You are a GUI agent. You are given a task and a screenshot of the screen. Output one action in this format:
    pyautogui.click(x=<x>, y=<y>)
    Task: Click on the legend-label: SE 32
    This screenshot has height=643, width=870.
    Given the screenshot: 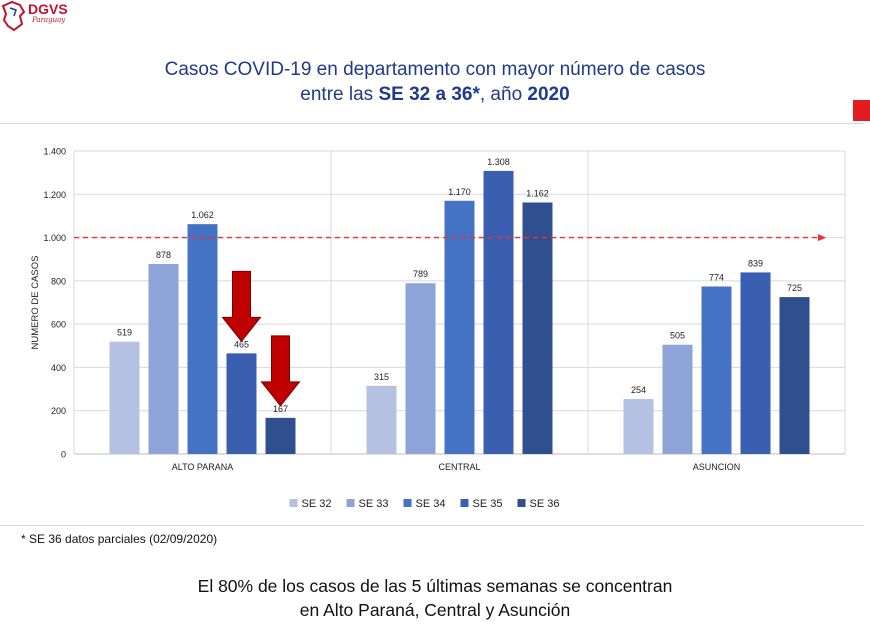 What is the action you would take?
    pyautogui.click(x=317, y=504)
    